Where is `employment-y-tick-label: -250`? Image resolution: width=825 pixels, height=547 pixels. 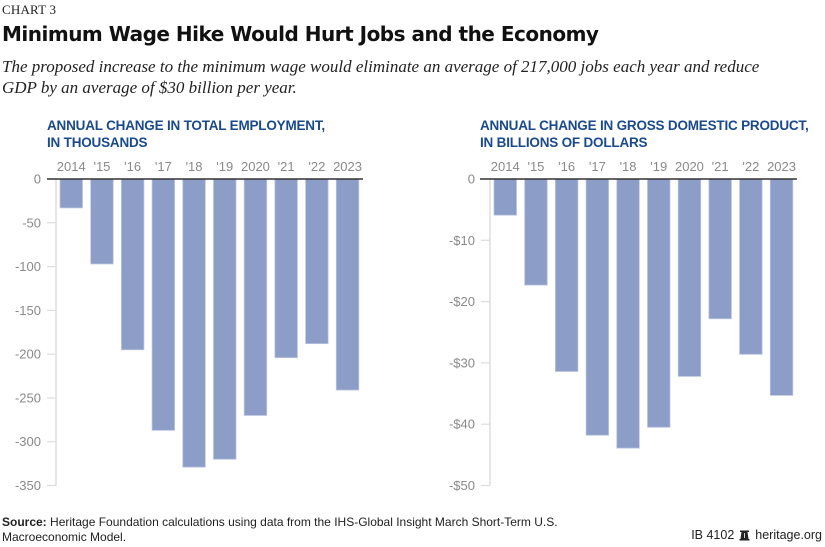
employment-y-tick-label: -250 is located at coordinates (28, 397).